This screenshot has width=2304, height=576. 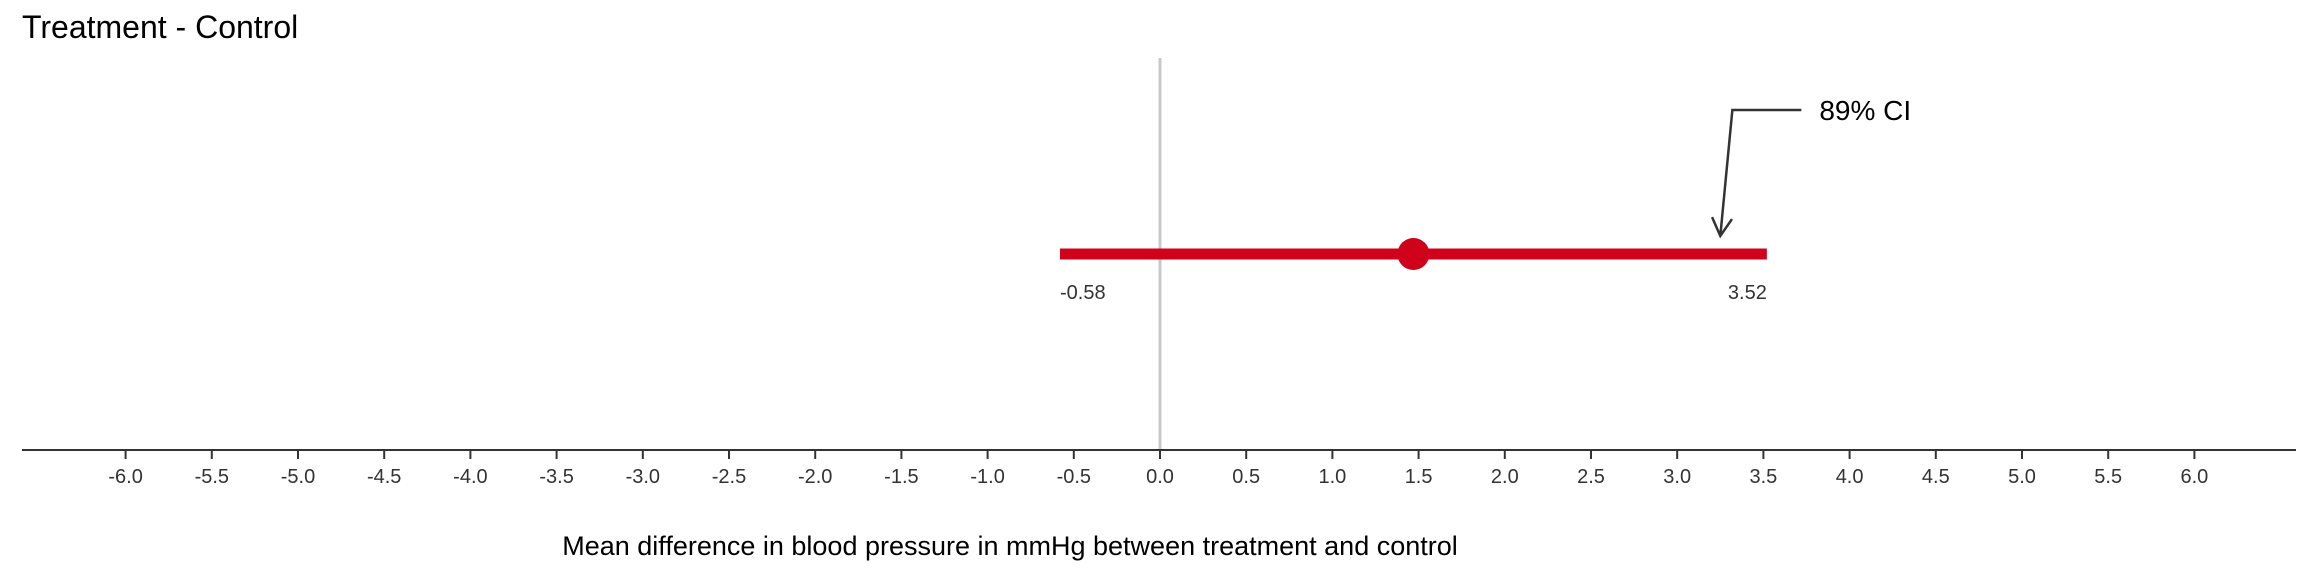 I want to click on ci-lower-label: -0.58, so click(x=1083, y=293).